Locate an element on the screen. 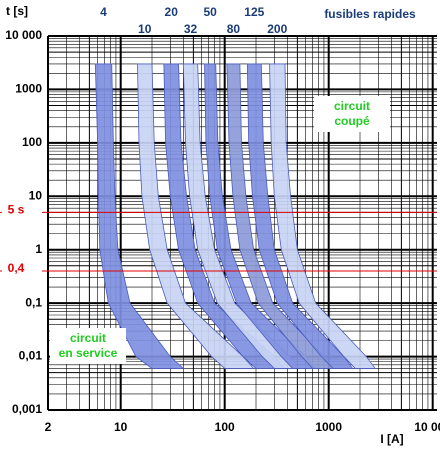 This screenshot has width=440, height=456. y-axis-label: t [s] is located at coordinates (17, 11).